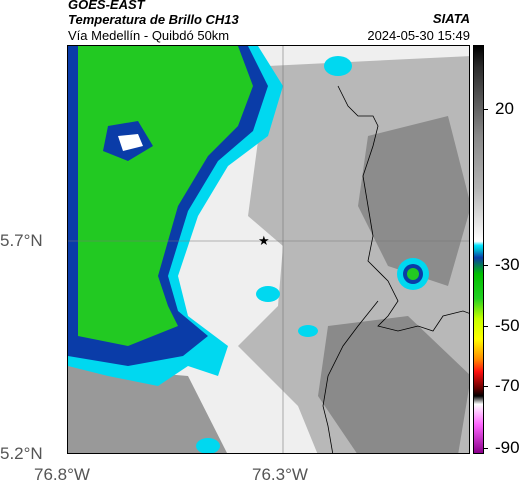 The width and height of the screenshot is (526, 491). I want to click on colorbar-label: -50, so click(507, 325).